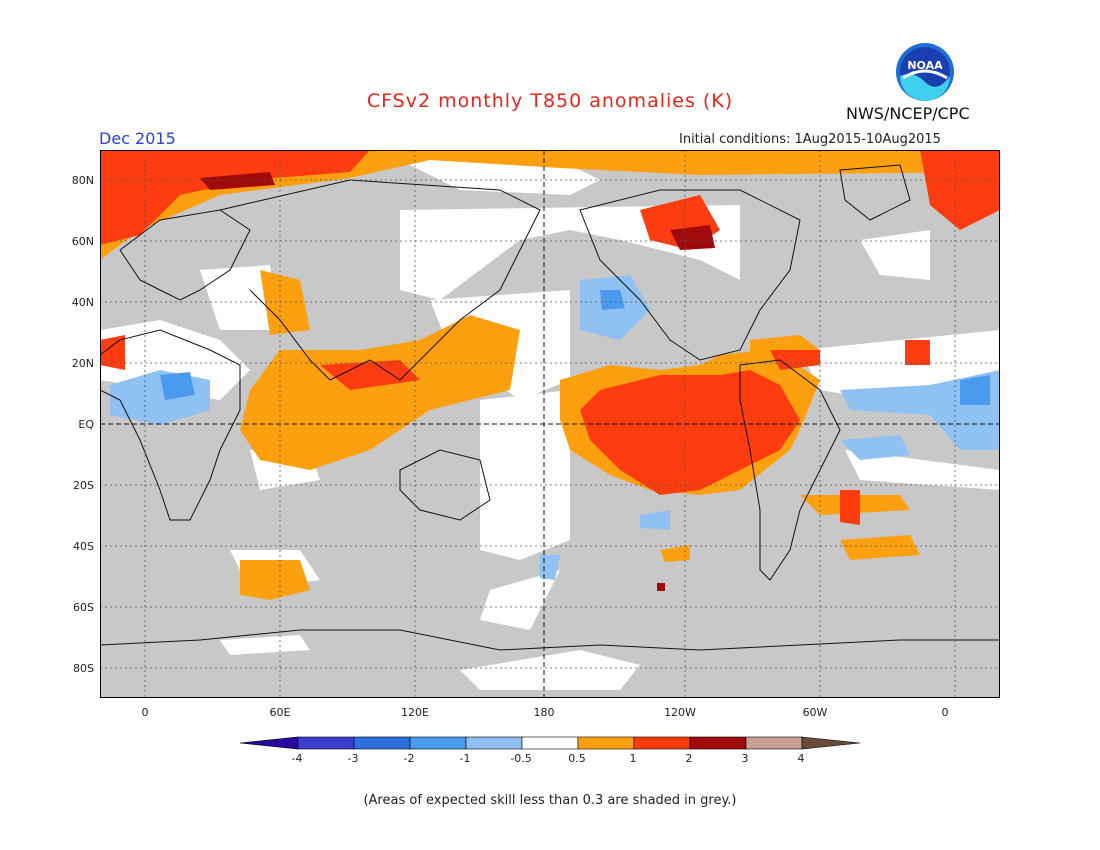  What do you see at coordinates (82, 363) in the screenshot?
I see `lat-label: 20N` at bounding box center [82, 363].